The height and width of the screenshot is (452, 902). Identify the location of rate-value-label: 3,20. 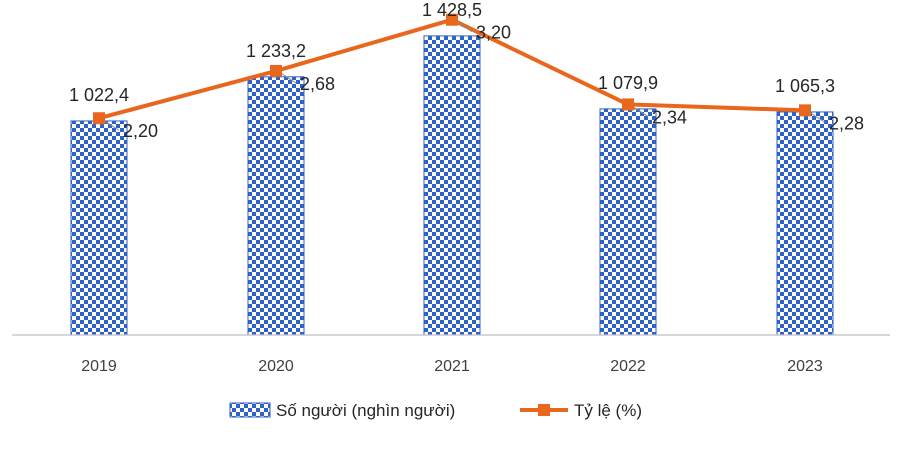
(493, 33).